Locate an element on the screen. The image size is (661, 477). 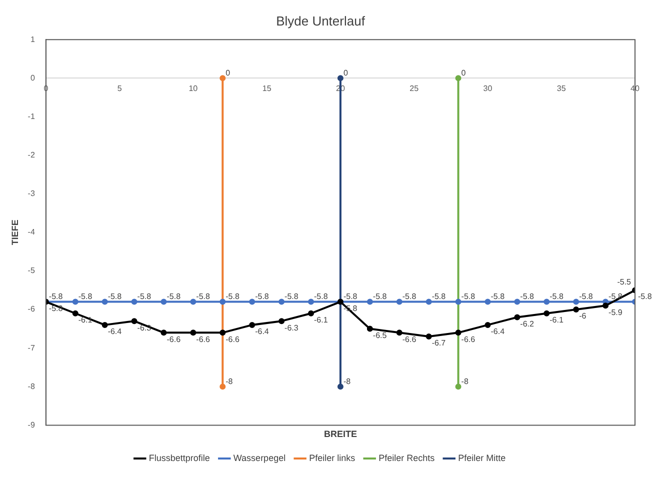
legend-label: Pfeiler links is located at coordinates (332, 457).